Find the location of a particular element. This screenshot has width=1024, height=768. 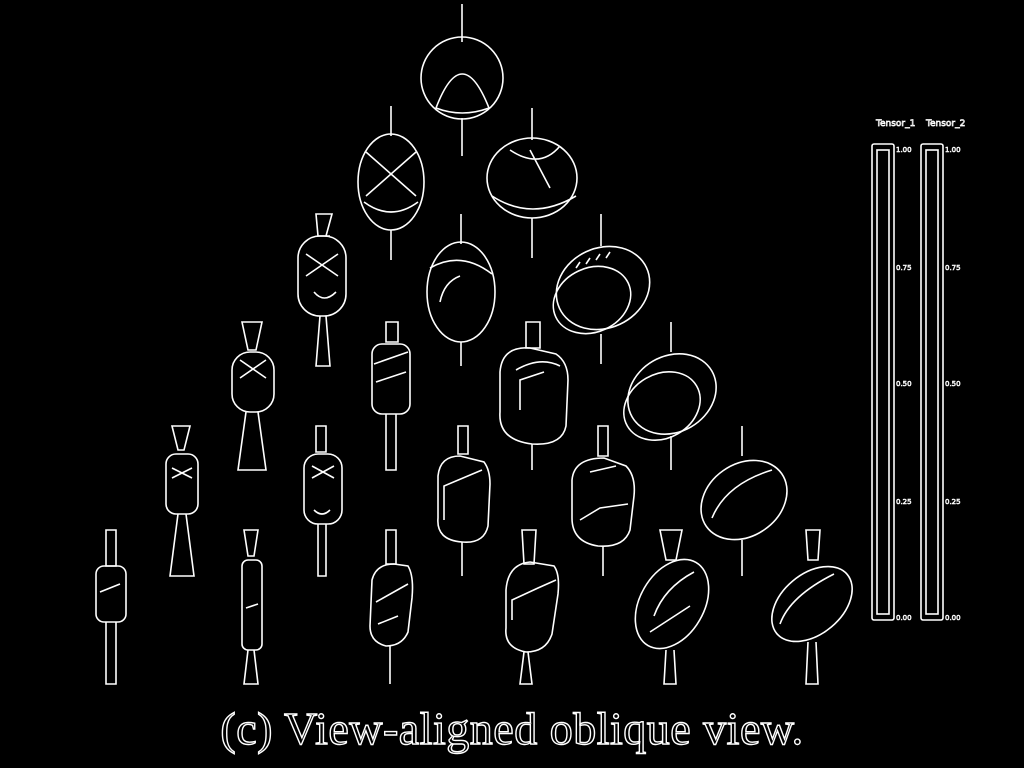

colorbar-2-tick-2: 0.75 is located at coordinates (953, 268).